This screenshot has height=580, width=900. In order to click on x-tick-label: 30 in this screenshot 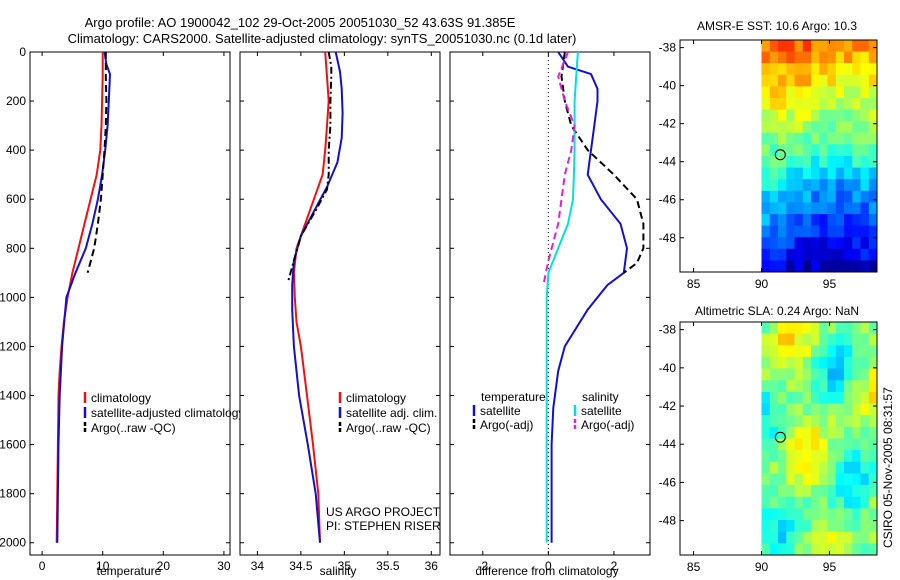, I will do `click(224, 566)`.